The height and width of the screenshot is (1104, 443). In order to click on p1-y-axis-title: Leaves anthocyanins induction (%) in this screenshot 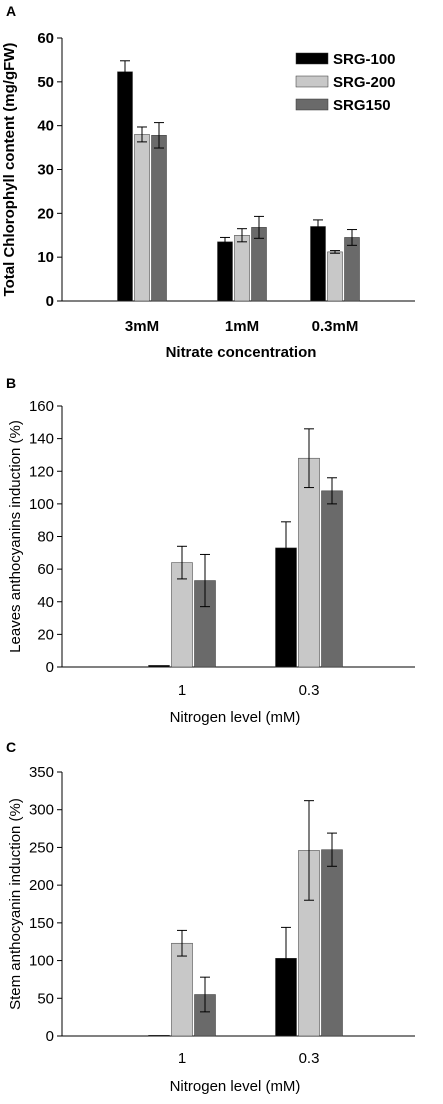, I will do `click(15, 536)`.